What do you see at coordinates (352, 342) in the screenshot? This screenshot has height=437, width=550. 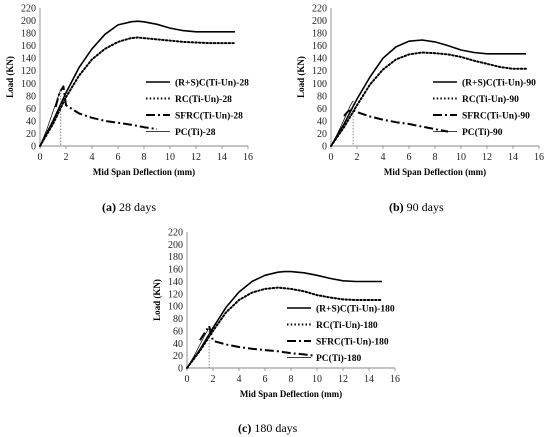 I see `legend-label-3: SFRC(Ti-Un)-180` at bounding box center [352, 342].